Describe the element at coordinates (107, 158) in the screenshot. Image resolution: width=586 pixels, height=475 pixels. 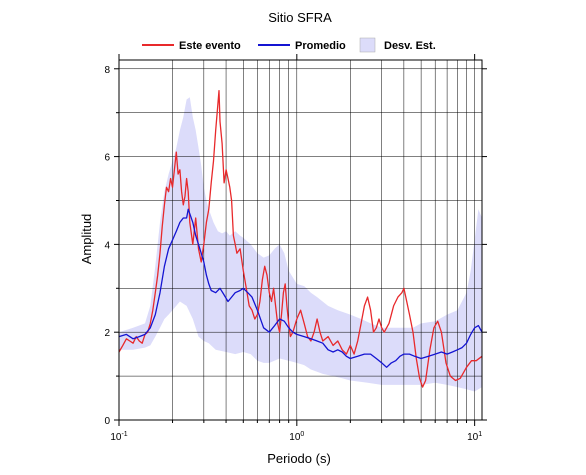
I see `y-tick-label: 6` at that location.